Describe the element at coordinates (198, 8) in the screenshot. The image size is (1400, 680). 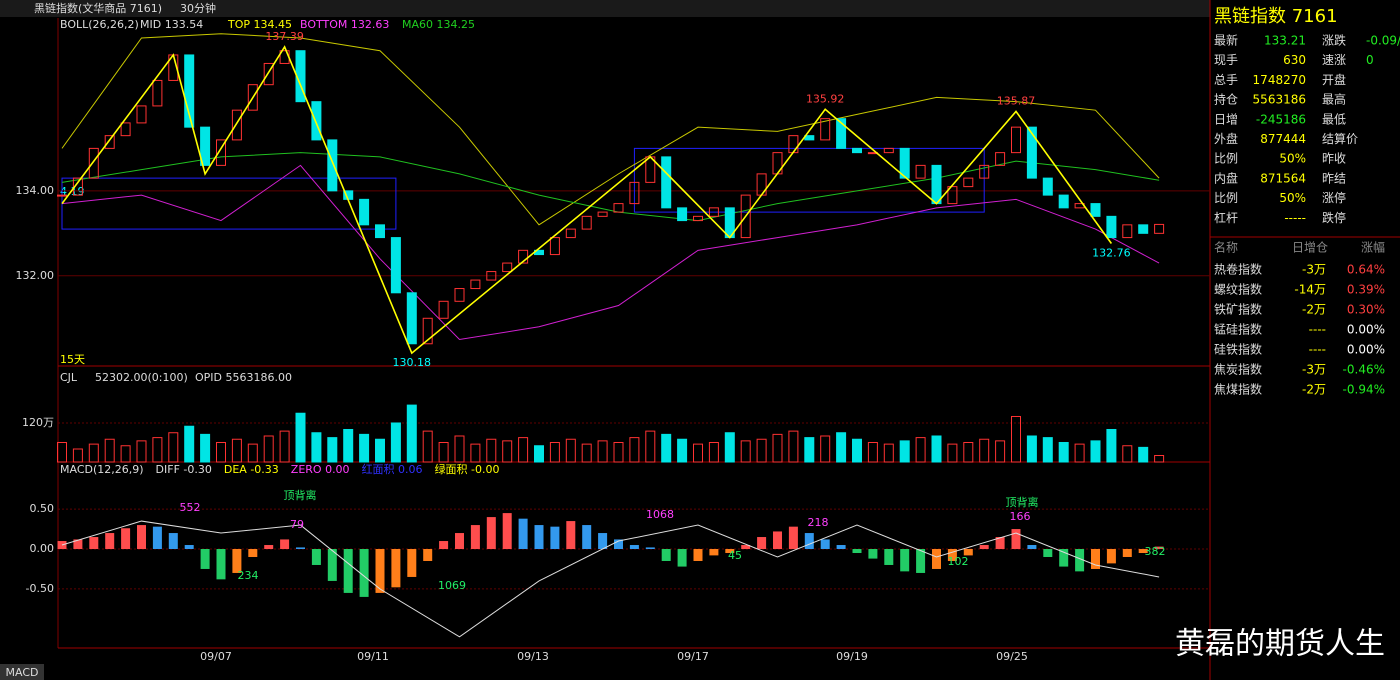
I see `period: 30分钟` at that location.